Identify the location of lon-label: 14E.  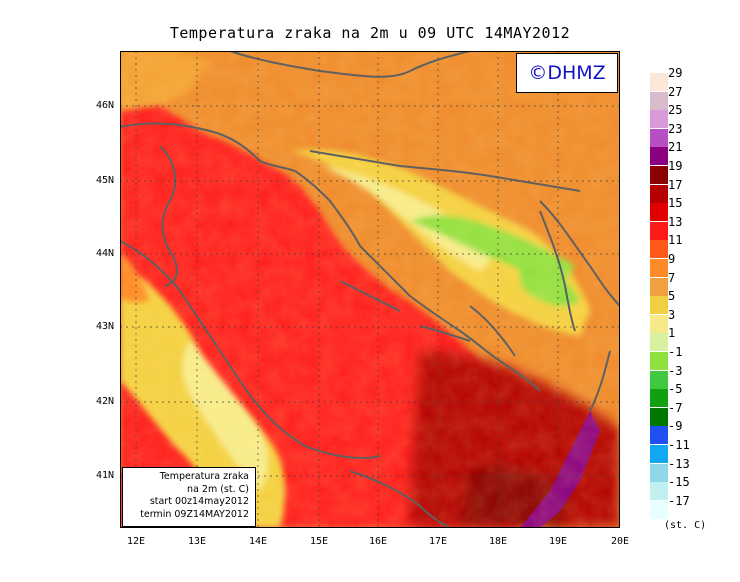
(258, 541).